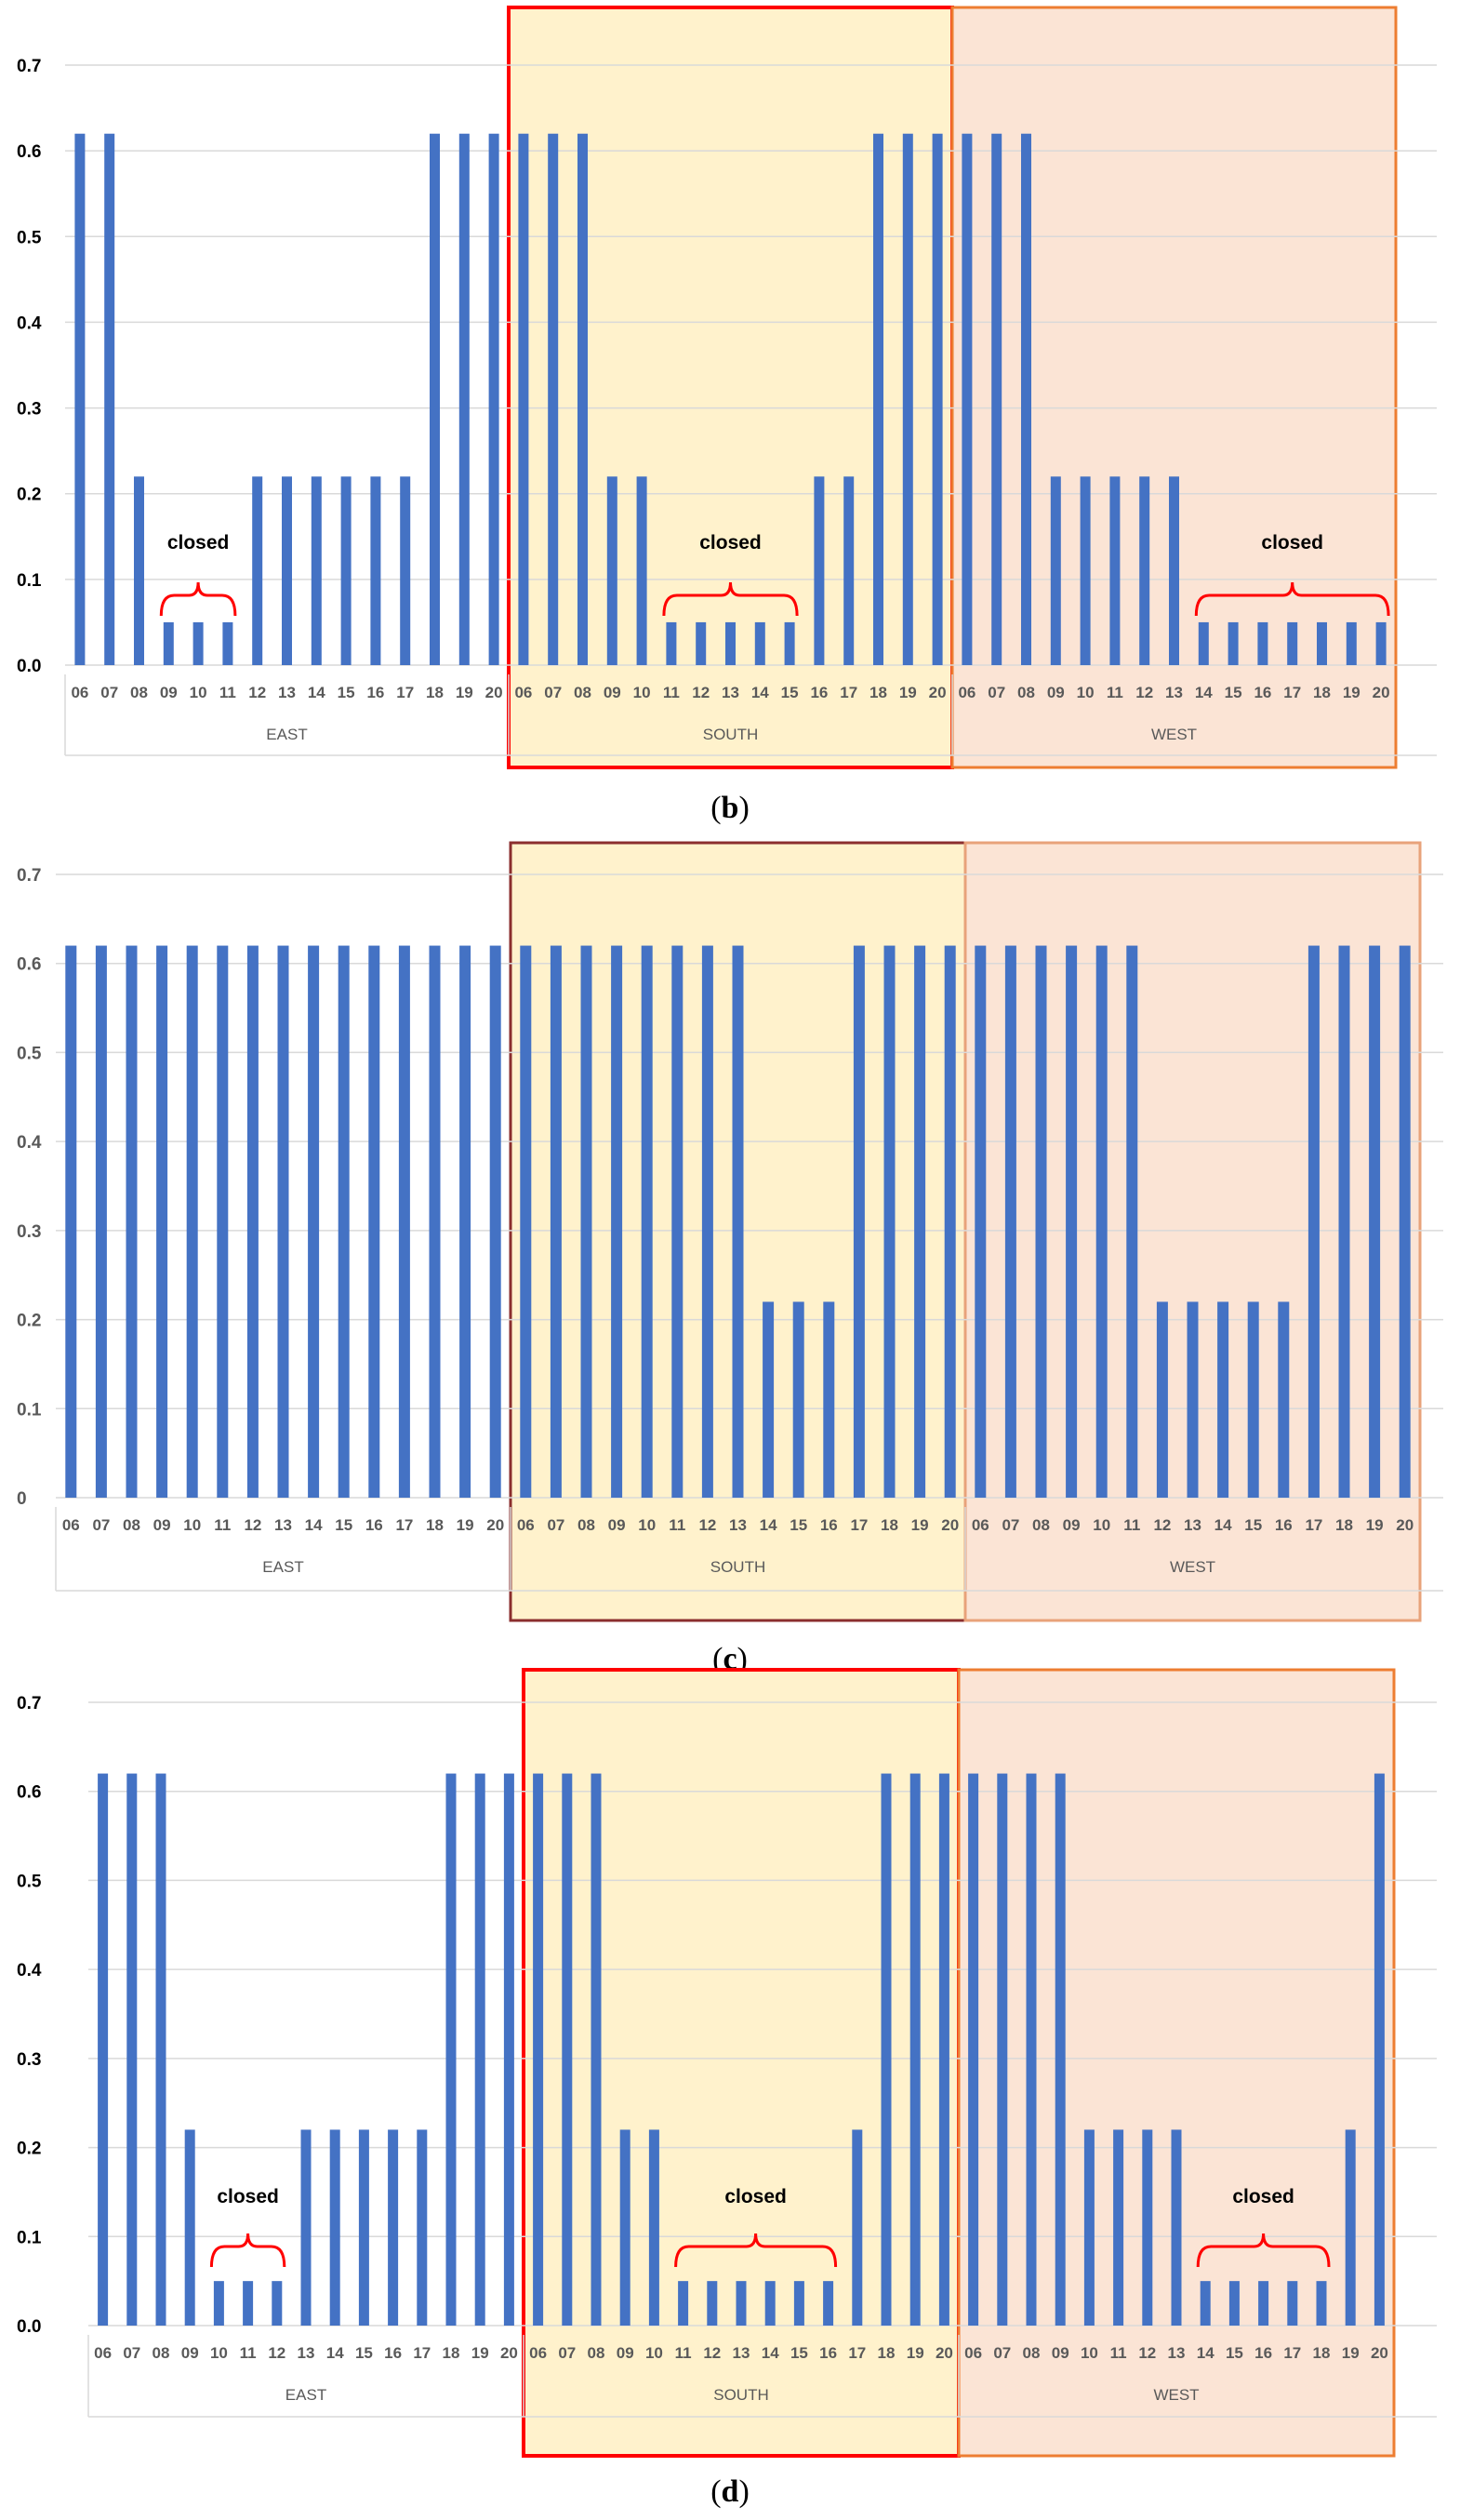 This screenshot has height=2520, width=1460. Describe the element at coordinates (29, 2237) in the screenshot. I see `y-tick-label: 0.1` at that location.